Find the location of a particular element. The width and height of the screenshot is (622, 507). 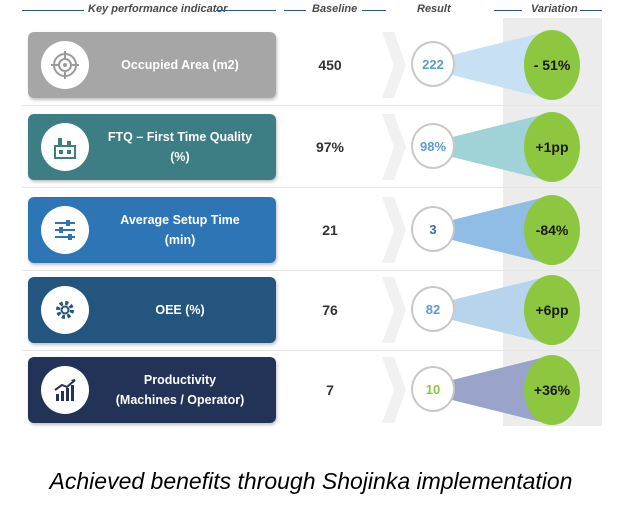

kpi-label: Average Setup Time (min) is located at coordinates (180, 230).